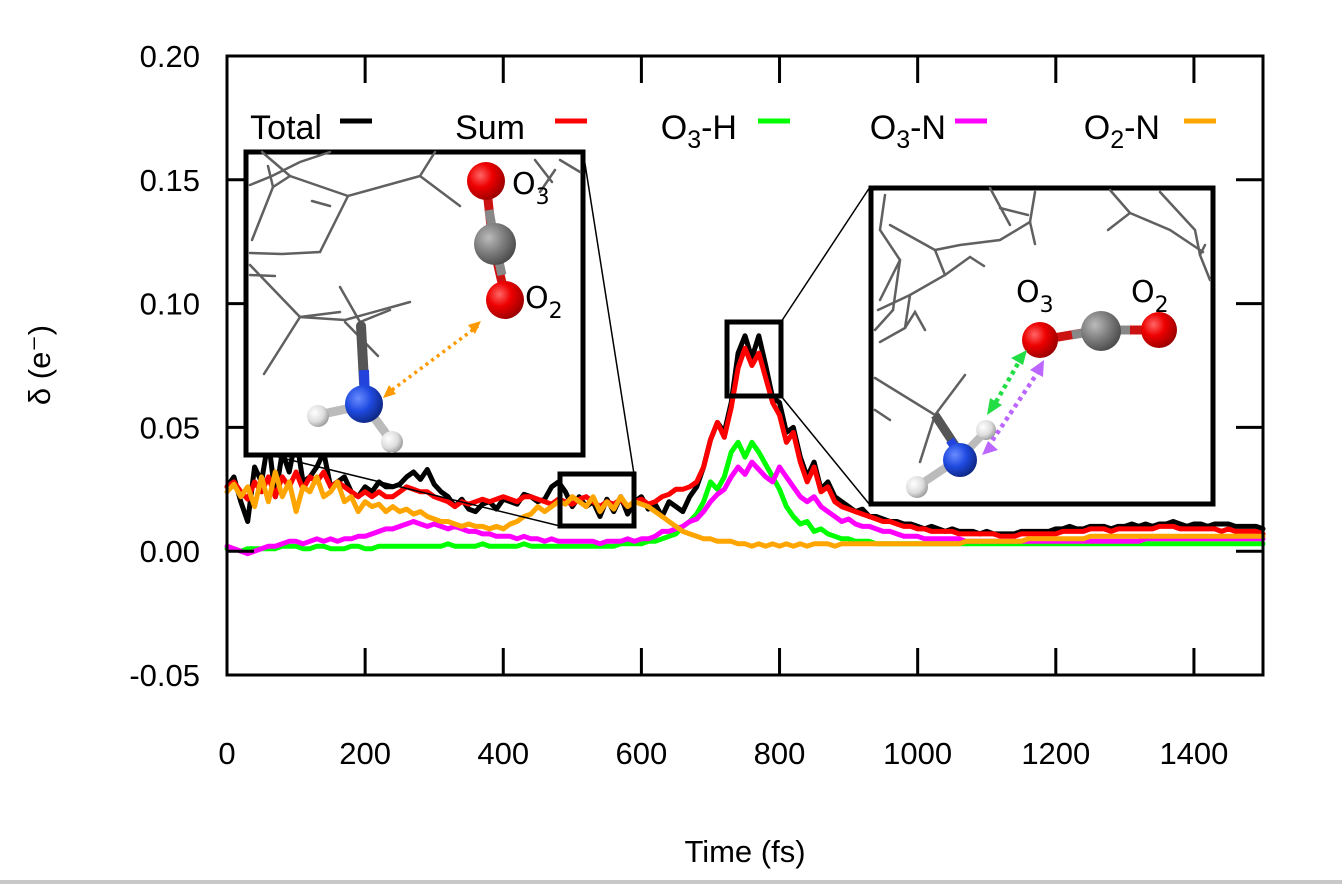 The width and height of the screenshot is (1342, 884). I want to click on right-inset-n-atom, so click(960, 460).